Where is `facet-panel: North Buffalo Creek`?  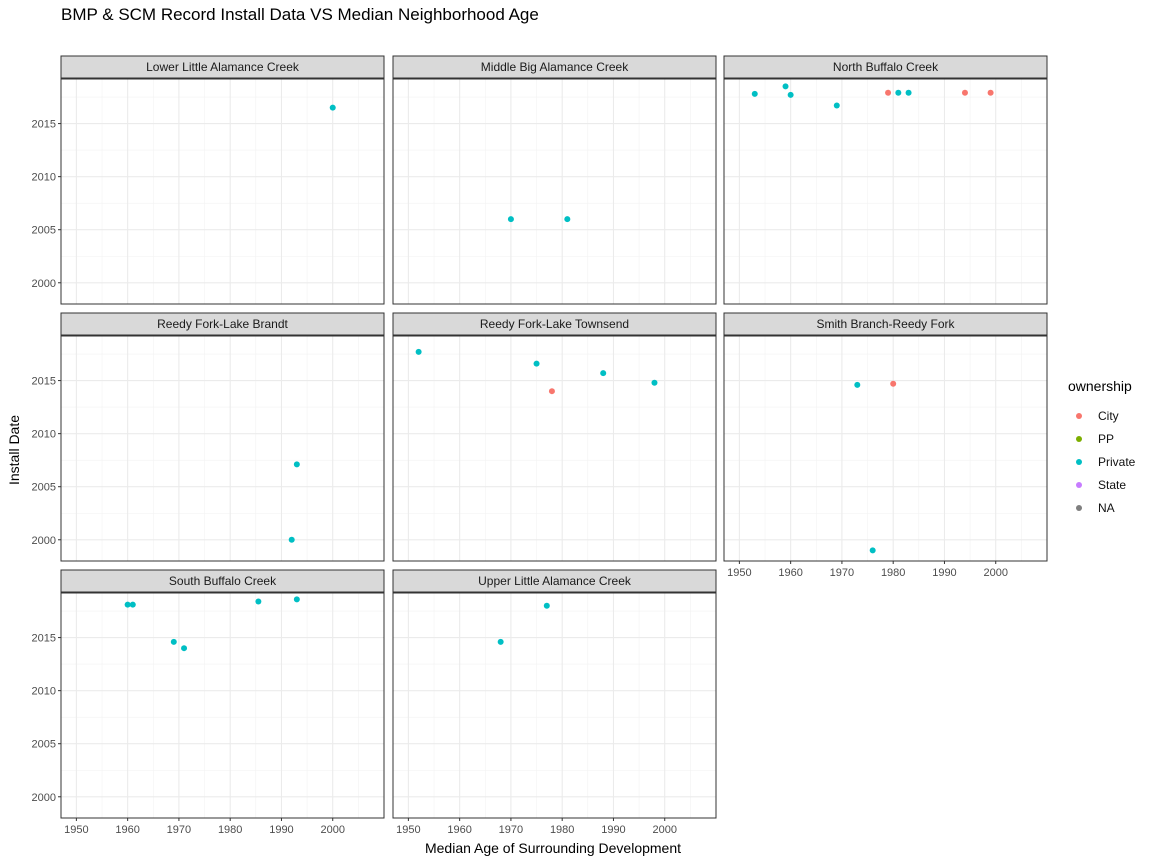 facet-panel: North Buffalo Creek is located at coordinates (885, 180).